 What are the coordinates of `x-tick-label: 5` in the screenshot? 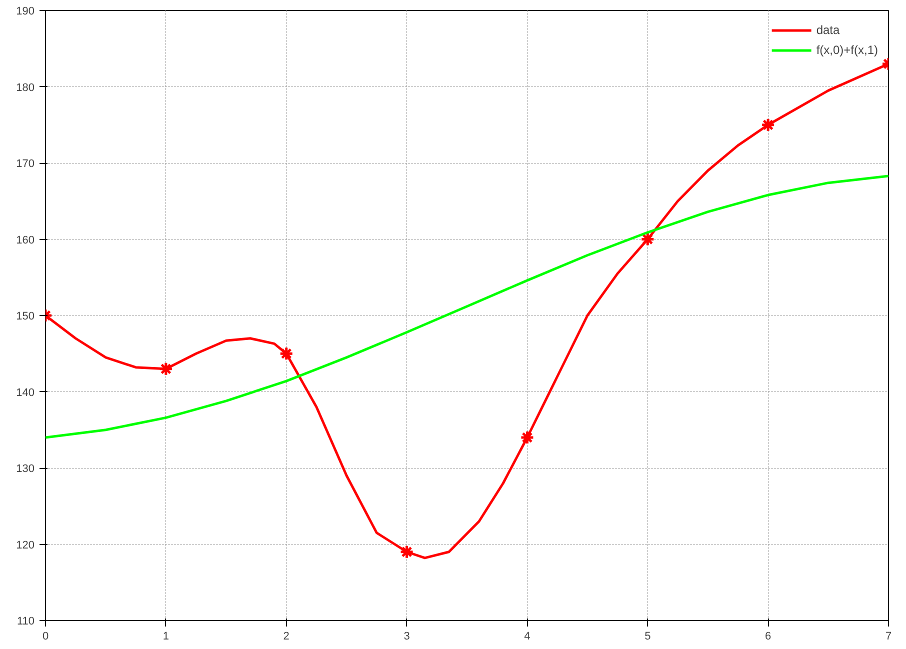 It's located at (647, 636).